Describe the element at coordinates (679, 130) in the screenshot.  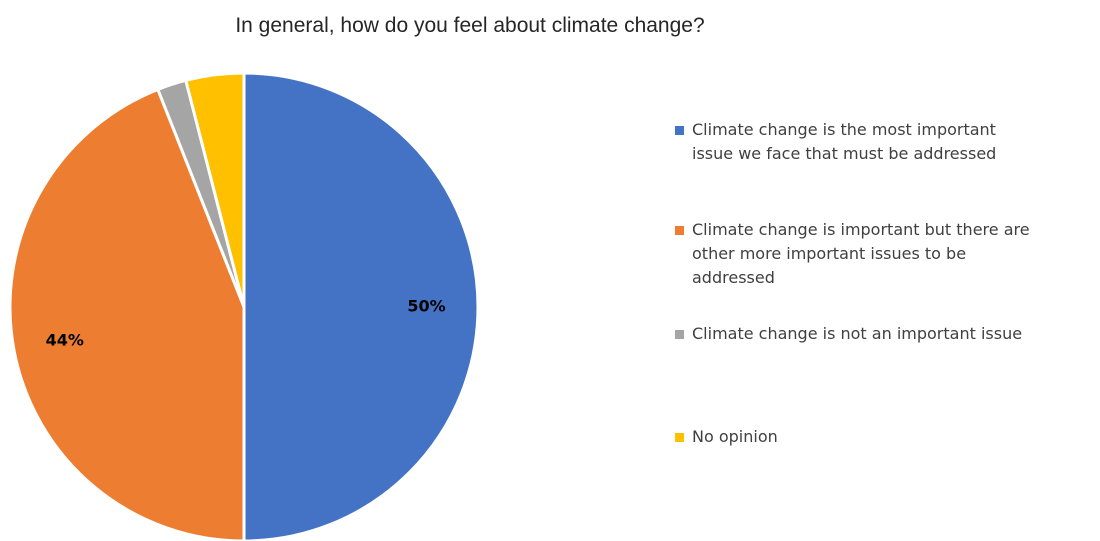
I see `legend-swatch-most-important` at that location.